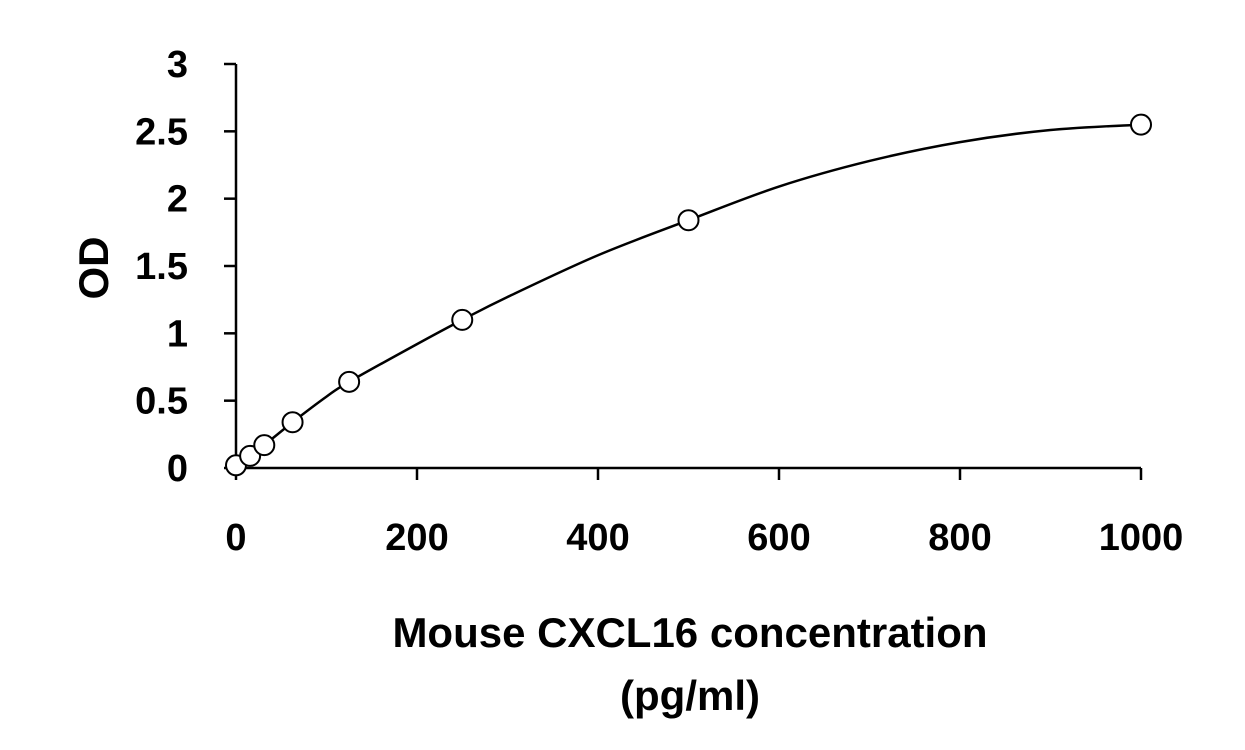 The width and height of the screenshot is (1245, 750). I want to click on y-tick-label: 2.5, so click(161, 132).